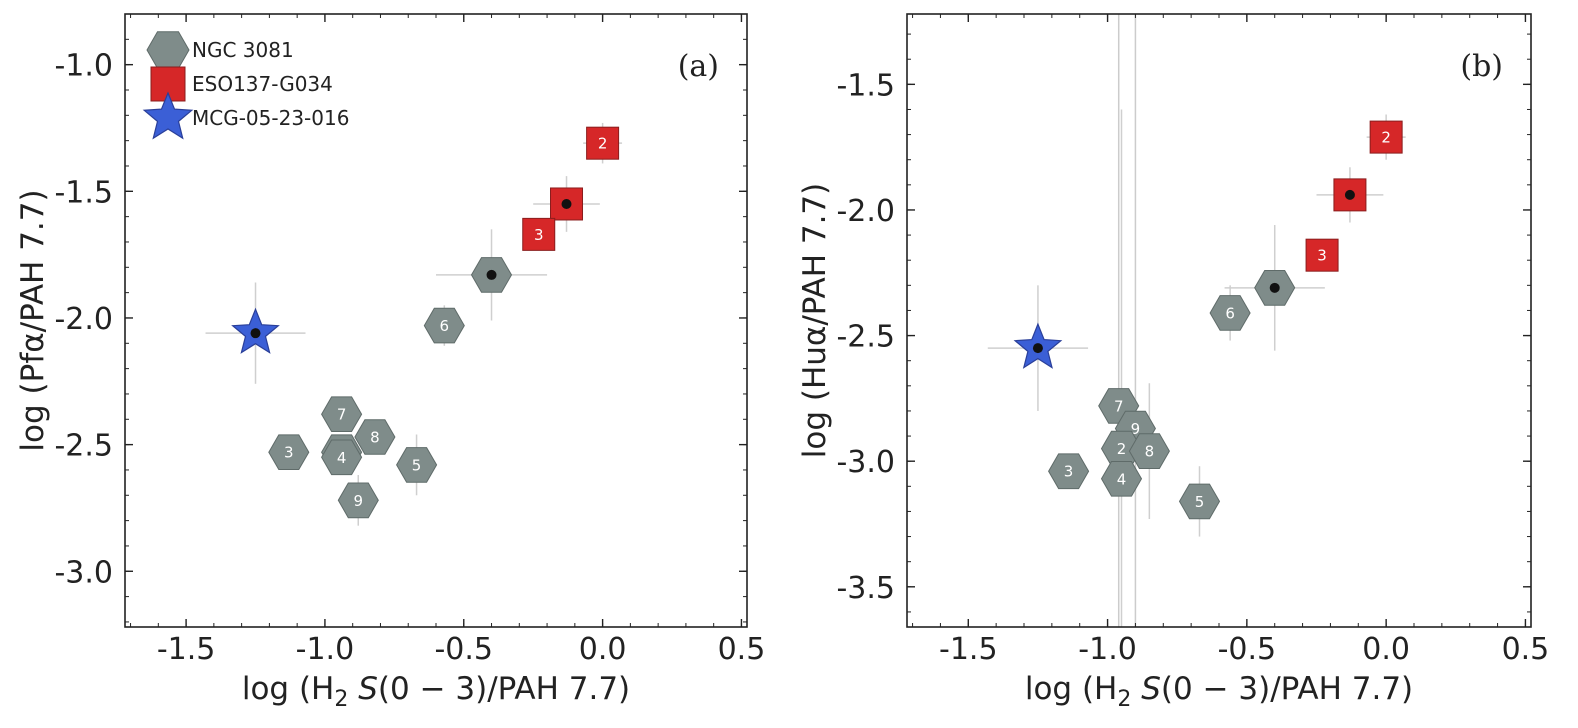 The image size is (1578, 728). What do you see at coordinates (865, 588) in the screenshot?
I see `y-tick-label: -3.5` at bounding box center [865, 588].